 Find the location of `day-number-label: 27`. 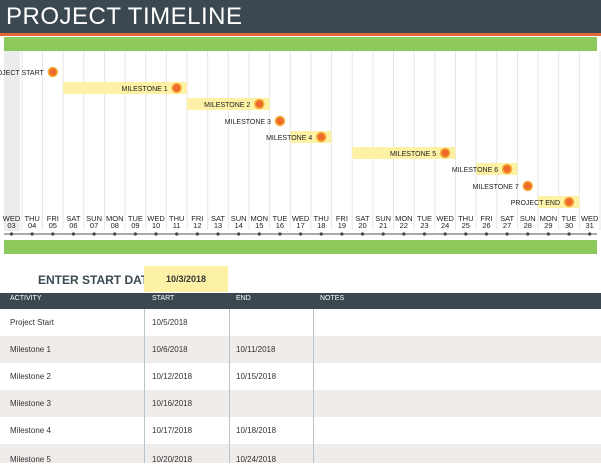

day-number-label: 27 is located at coordinates (507, 225).